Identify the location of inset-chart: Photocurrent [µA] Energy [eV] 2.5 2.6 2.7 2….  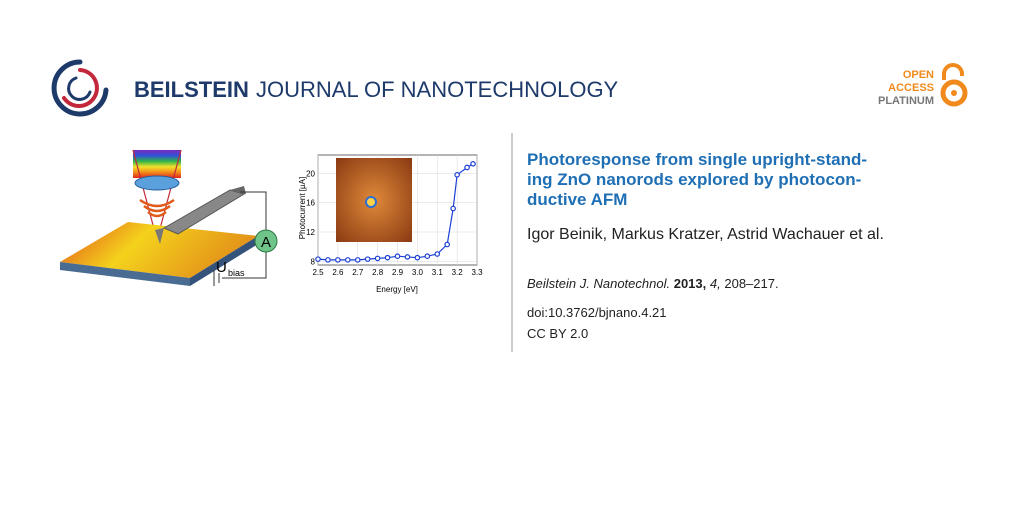
(390, 224).